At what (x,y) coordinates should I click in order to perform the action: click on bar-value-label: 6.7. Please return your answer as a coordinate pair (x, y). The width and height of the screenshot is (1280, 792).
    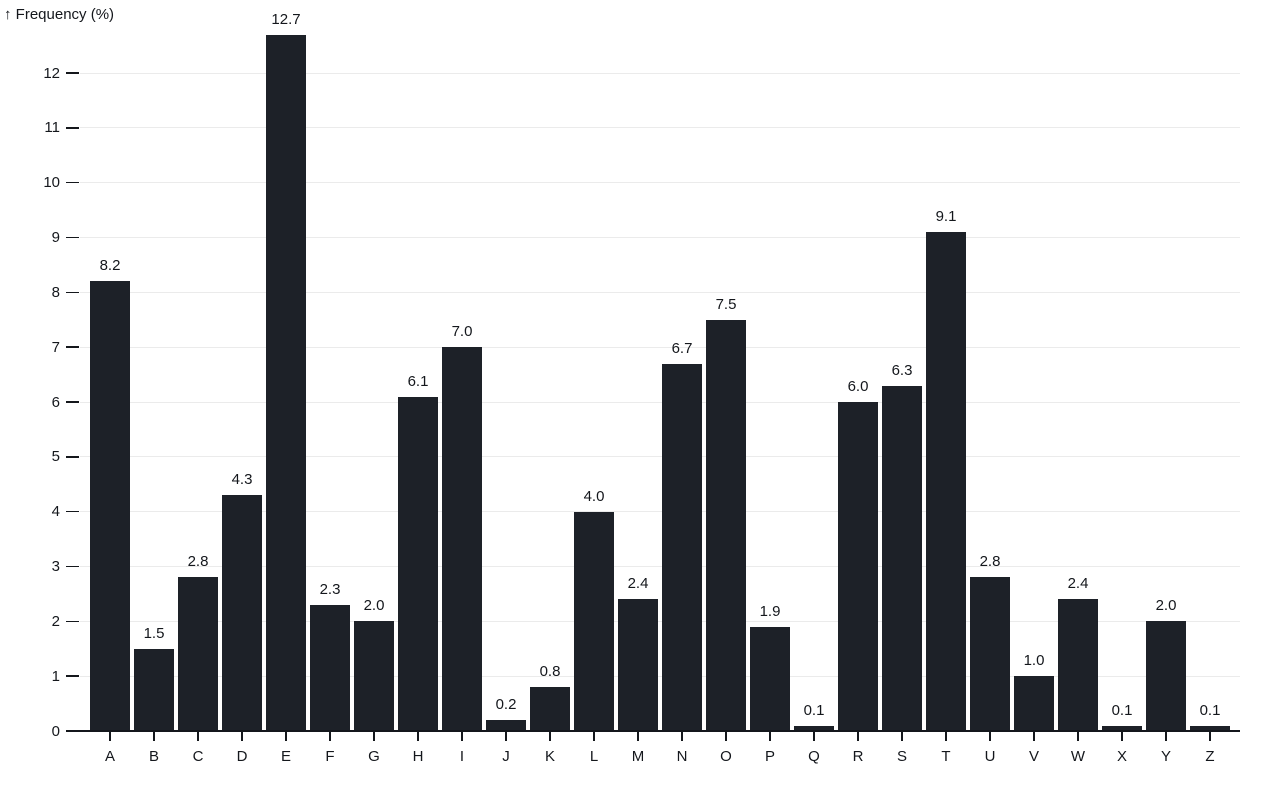
    Looking at the image, I should click on (682, 348).